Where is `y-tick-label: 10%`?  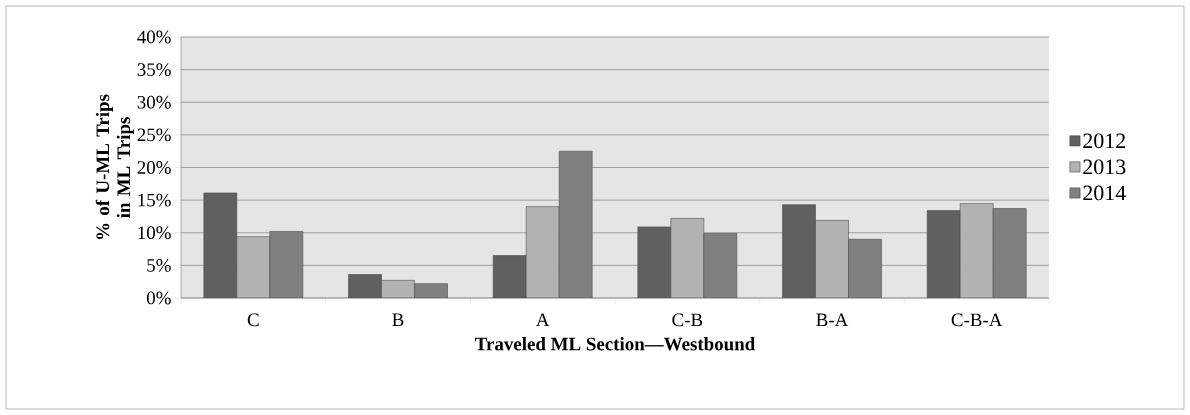 y-tick-label: 10% is located at coordinates (154, 233).